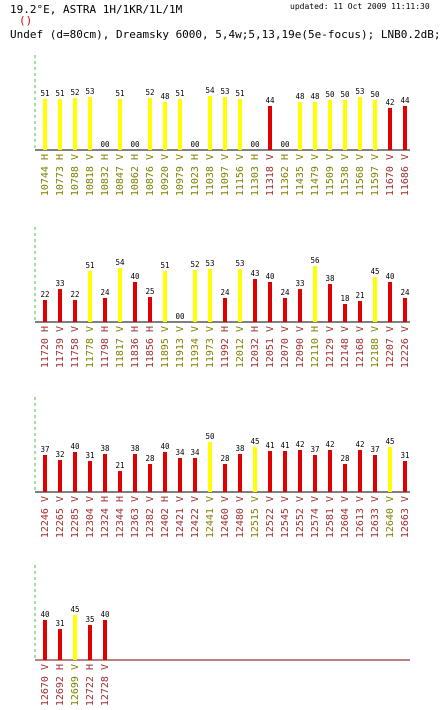  Describe the element at coordinates (90, 347) in the screenshot. I see `x-tick-label: 11778 V` at that location.